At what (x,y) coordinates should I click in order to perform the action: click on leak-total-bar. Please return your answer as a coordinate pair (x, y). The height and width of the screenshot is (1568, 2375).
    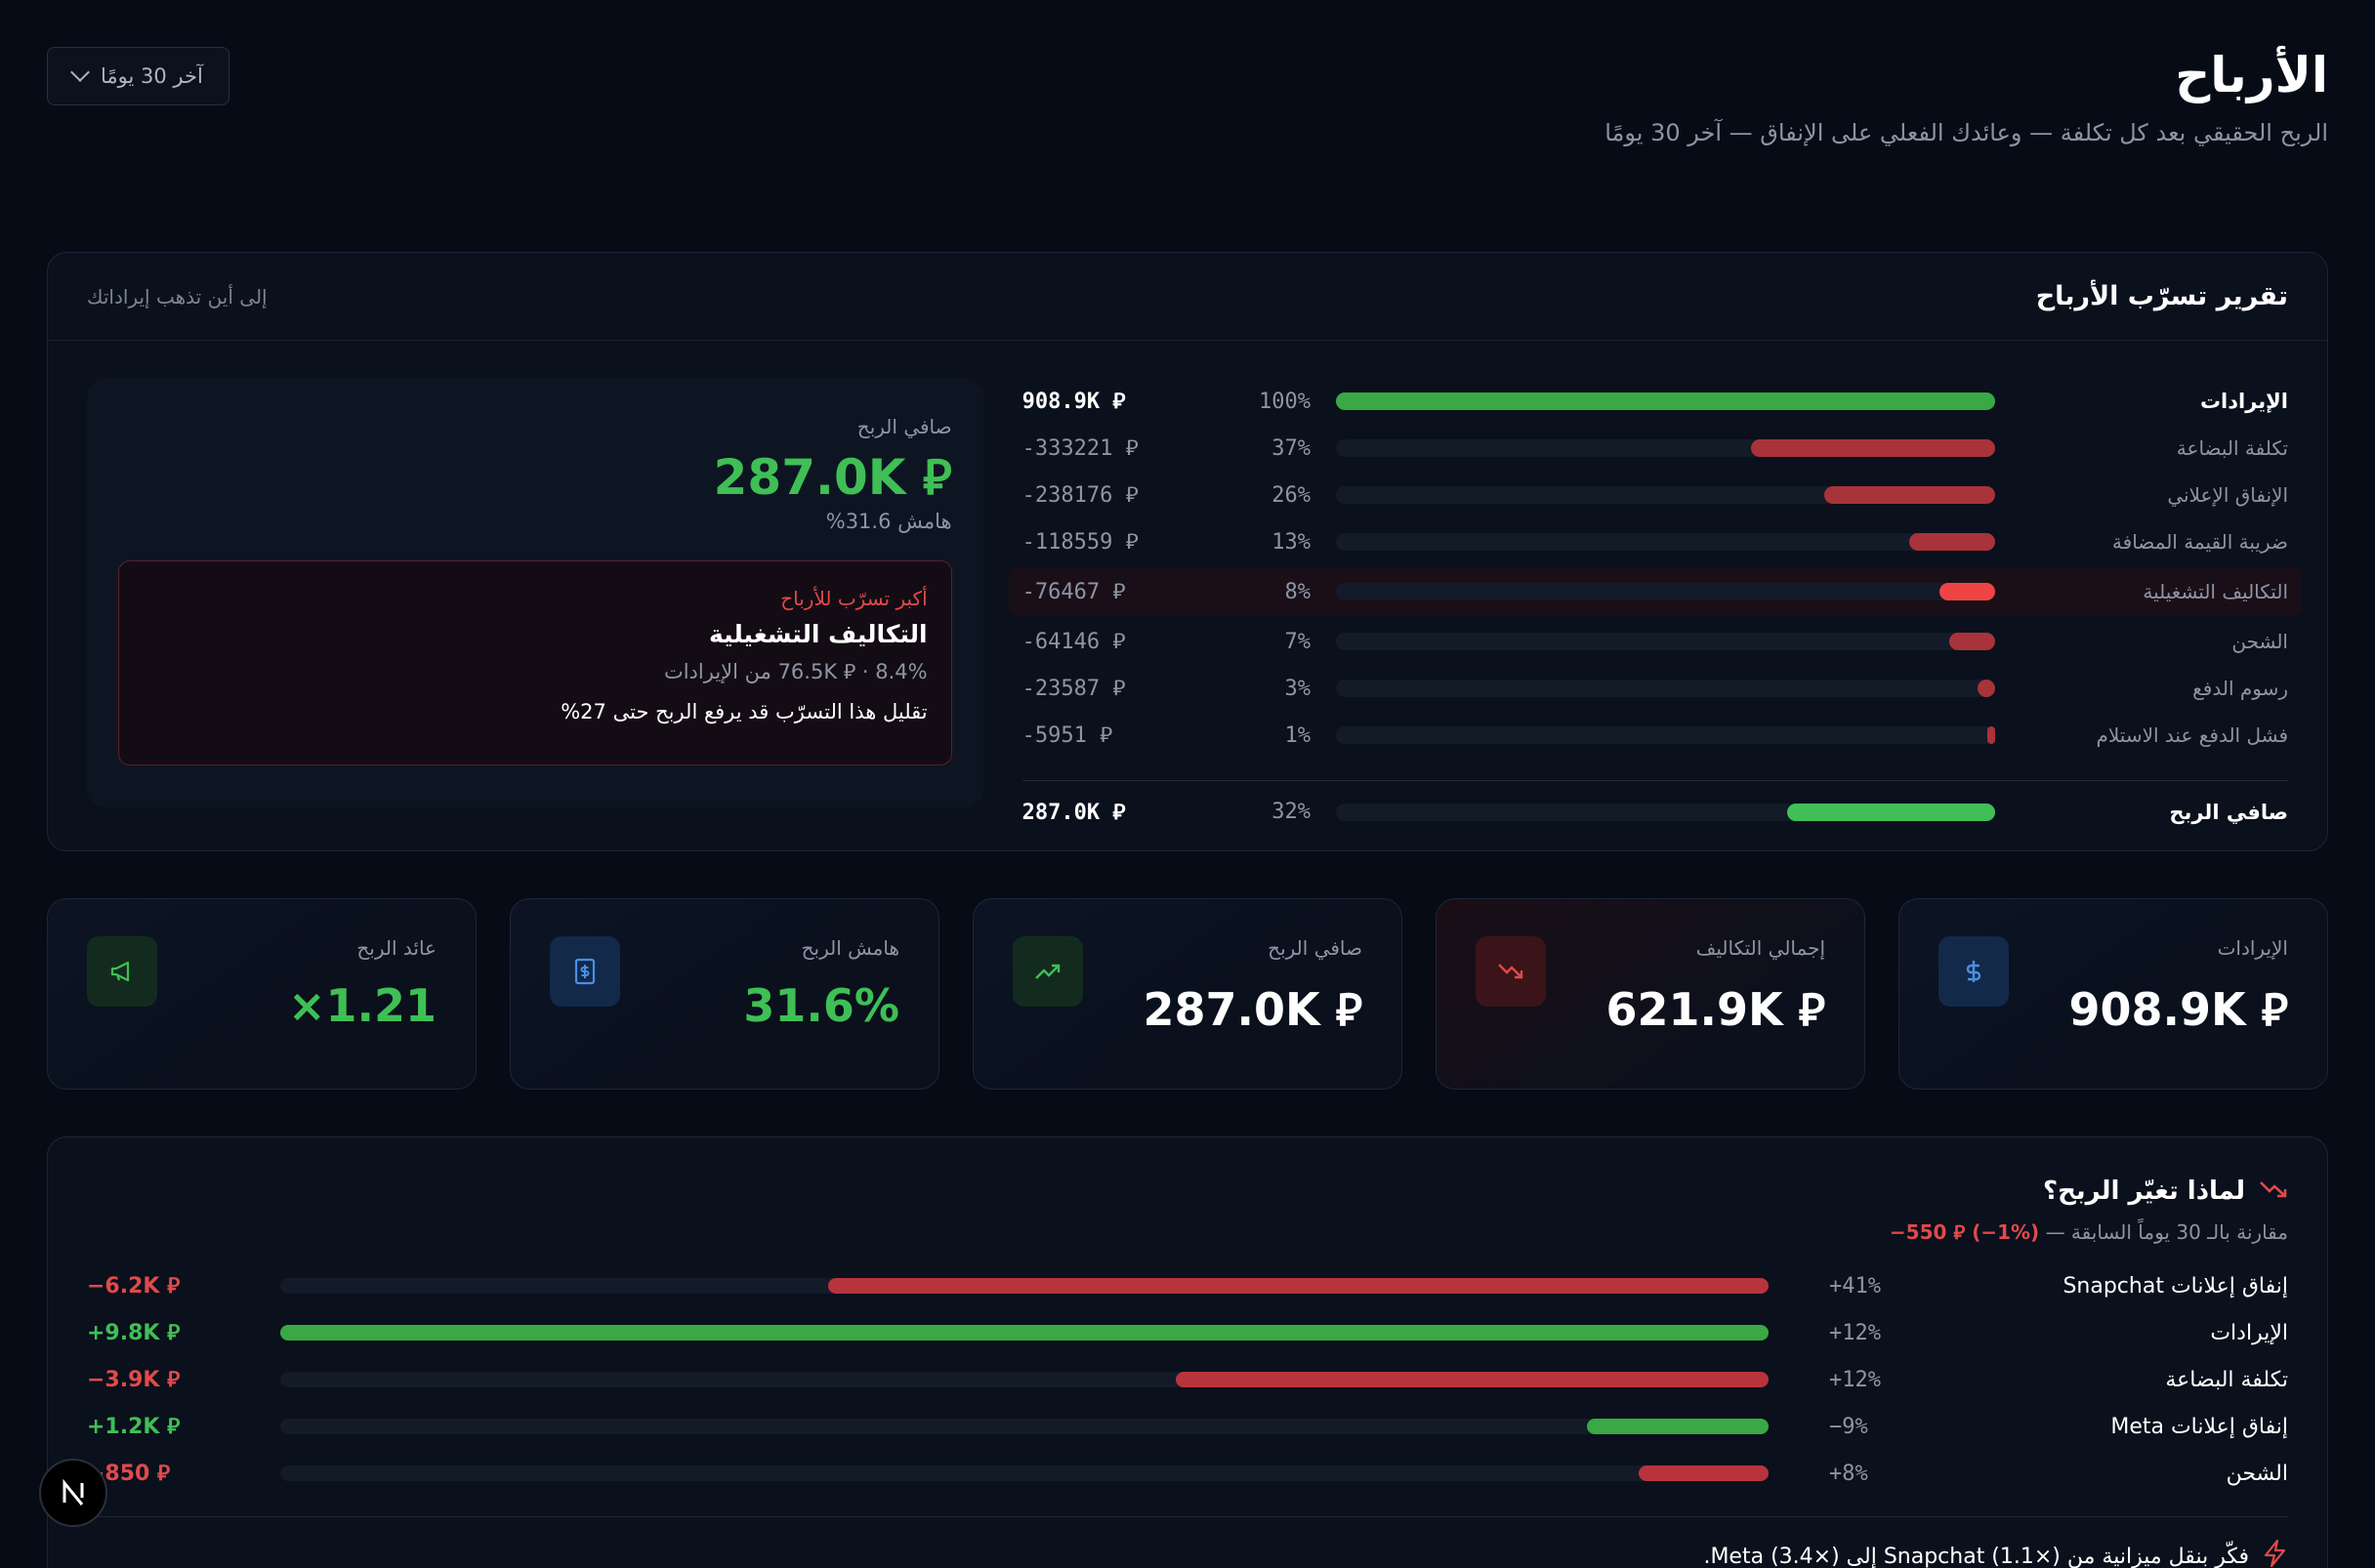
    Looking at the image, I should click on (1890, 812).